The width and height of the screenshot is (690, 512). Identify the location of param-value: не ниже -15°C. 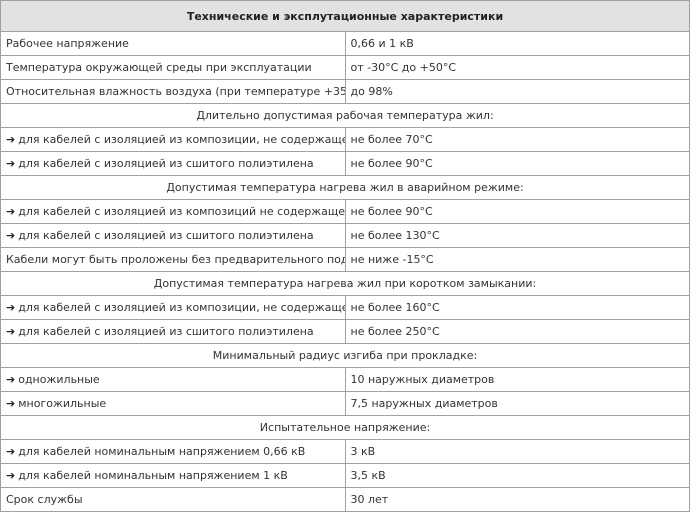
(517, 259).